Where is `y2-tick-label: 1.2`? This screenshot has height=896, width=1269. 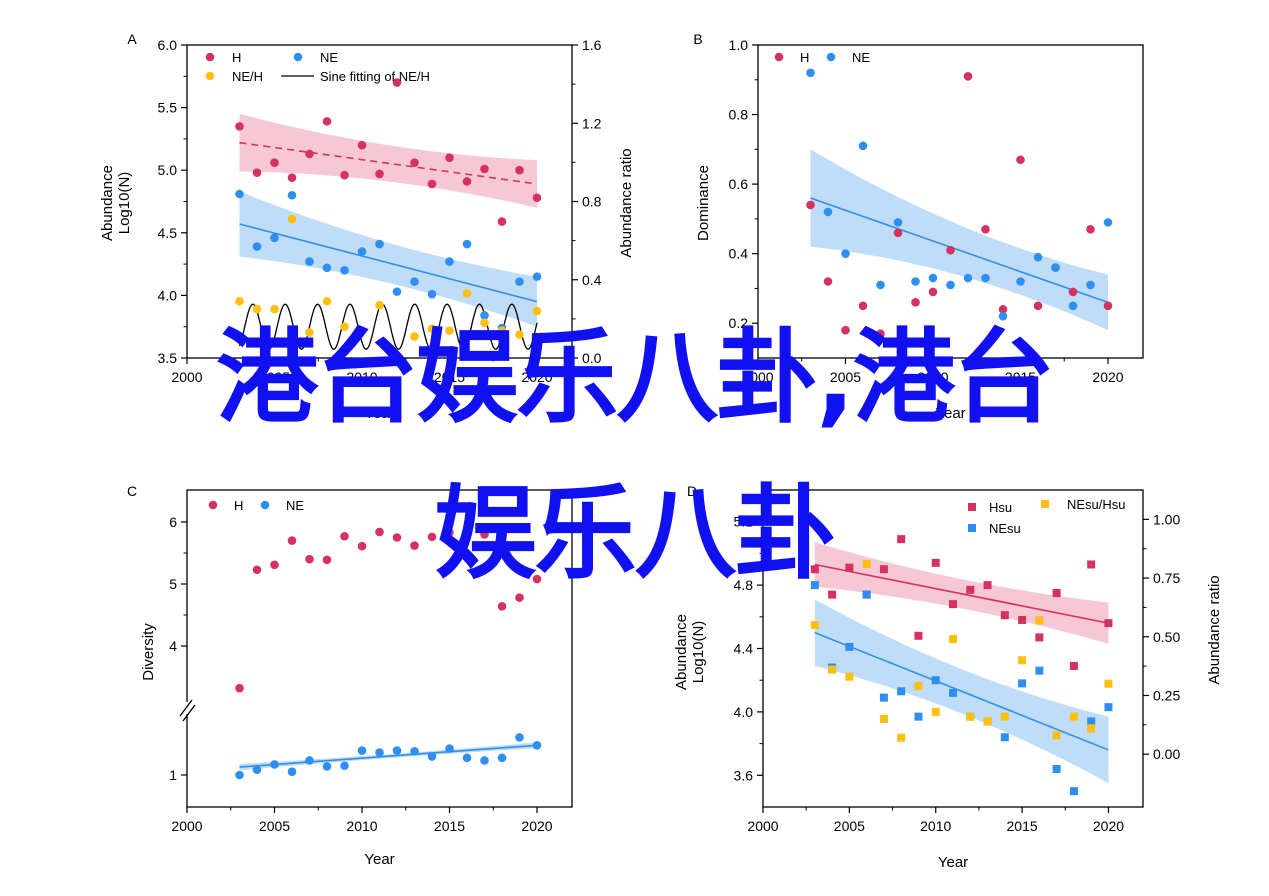
y2-tick-label: 1.2 is located at coordinates (592, 123).